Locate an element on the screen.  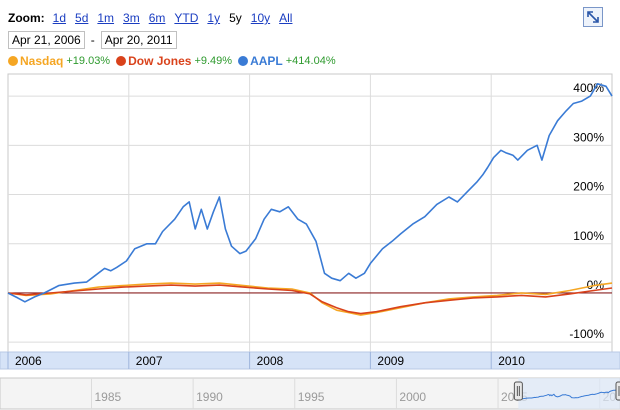
zoom-controls: Zoom: 1d 5d 1m 3m 6m YTD 1y 5y 10y All is located at coordinates (154, 18).